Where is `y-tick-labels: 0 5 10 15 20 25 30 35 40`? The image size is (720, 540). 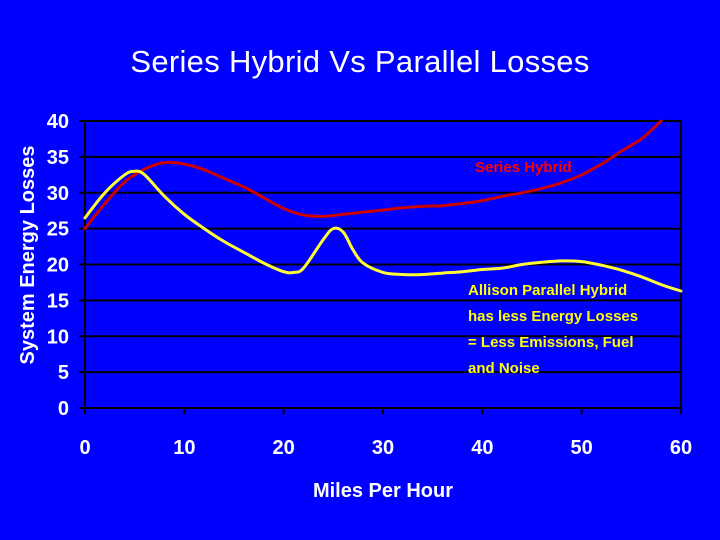
y-tick-labels: 0 5 10 15 20 25 30 35 40 is located at coordinates (58, 265).